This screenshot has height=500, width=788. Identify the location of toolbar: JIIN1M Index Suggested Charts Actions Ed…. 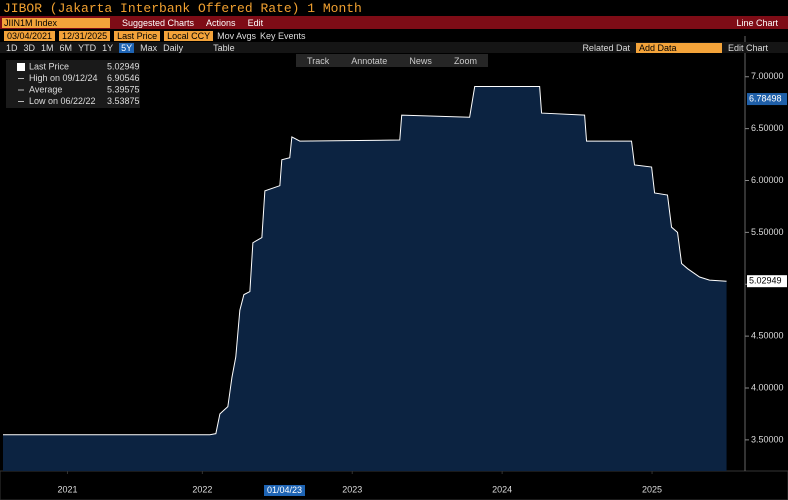
(394, 22).